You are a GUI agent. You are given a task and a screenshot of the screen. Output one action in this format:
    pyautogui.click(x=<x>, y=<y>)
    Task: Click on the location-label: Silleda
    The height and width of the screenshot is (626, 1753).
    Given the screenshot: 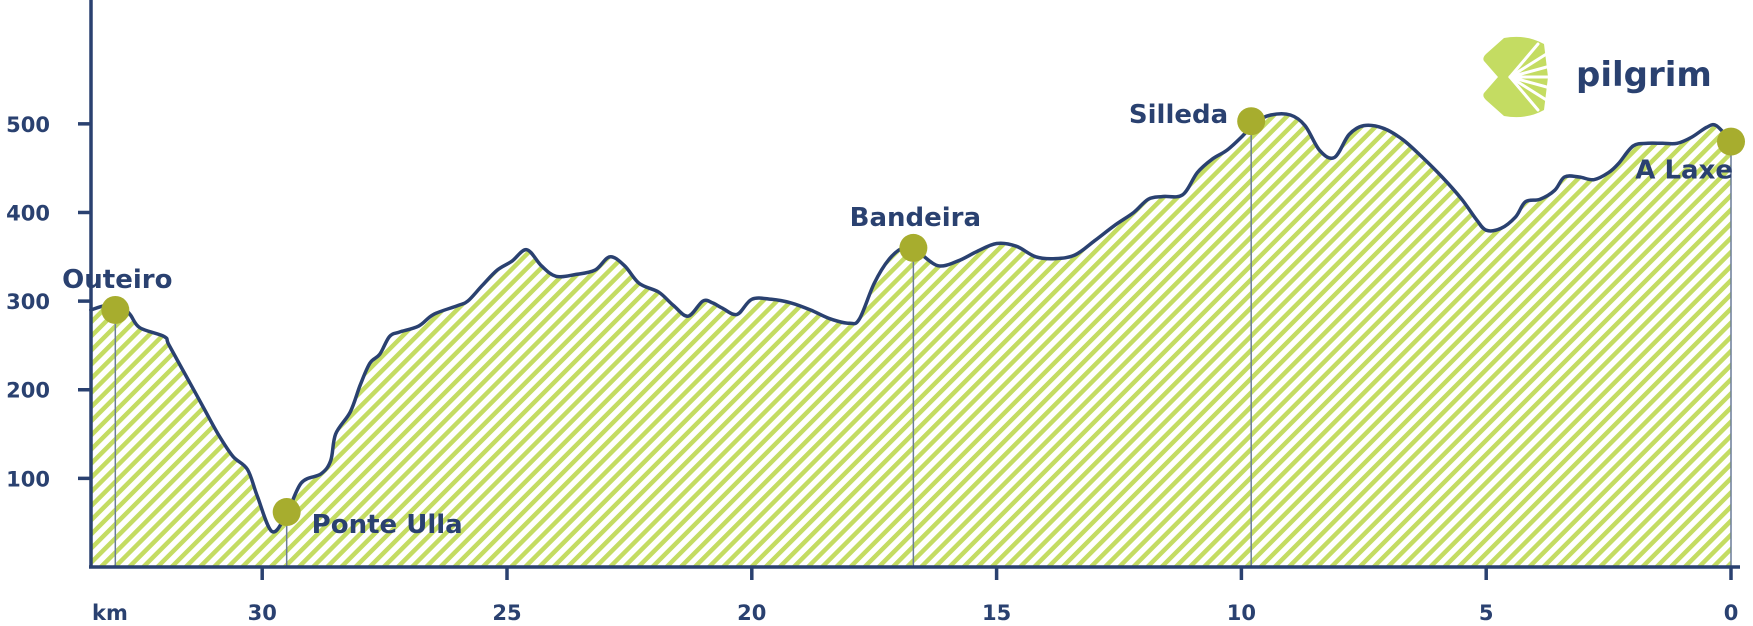 What is the action you would take?
    pyautogui.click(x=1178, y=115)
    